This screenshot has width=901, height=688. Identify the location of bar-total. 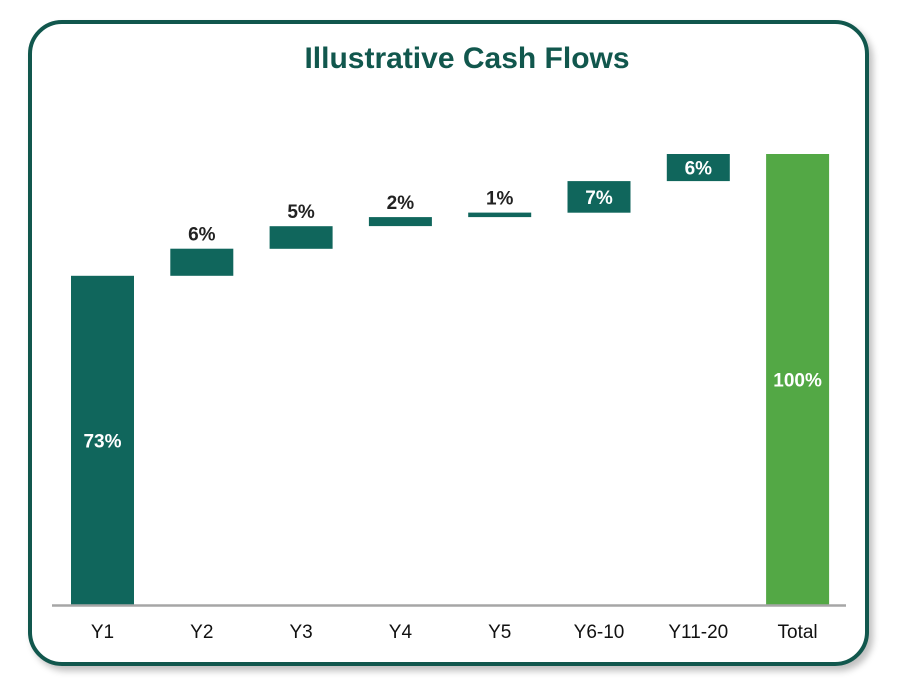
(798, 379).